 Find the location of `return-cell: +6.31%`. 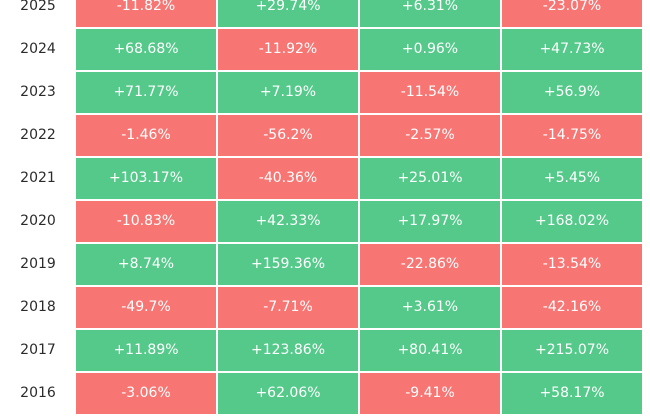

return-cell: +6.31% is located at coordinates (430, 13).